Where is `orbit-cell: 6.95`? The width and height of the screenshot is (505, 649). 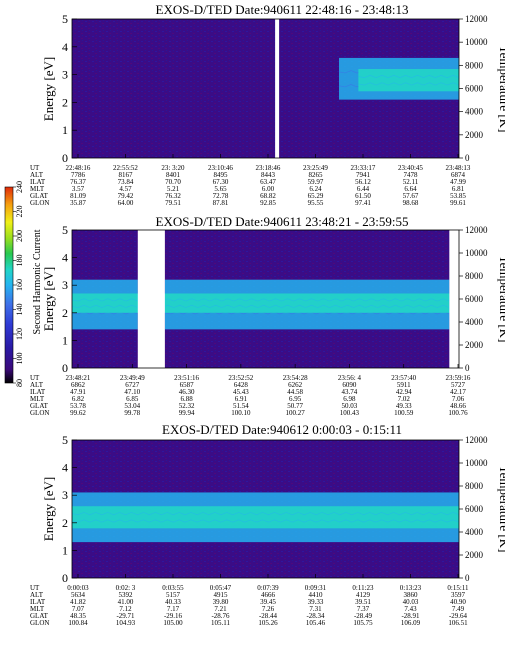
orbit-cell: 6.95 is located at coordinates (295, 399).